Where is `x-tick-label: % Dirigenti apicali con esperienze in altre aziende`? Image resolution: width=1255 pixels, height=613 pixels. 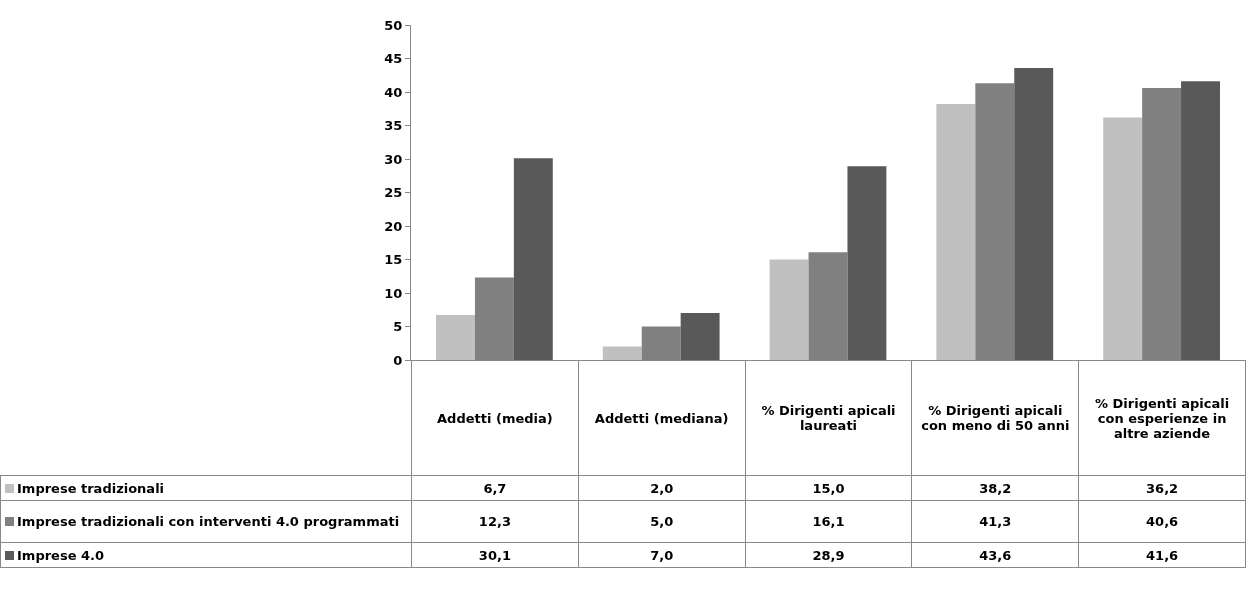
x-tick-label: % Dirigenti apicali con esperienze in altre aziende is located at coordinates (1162, 418).